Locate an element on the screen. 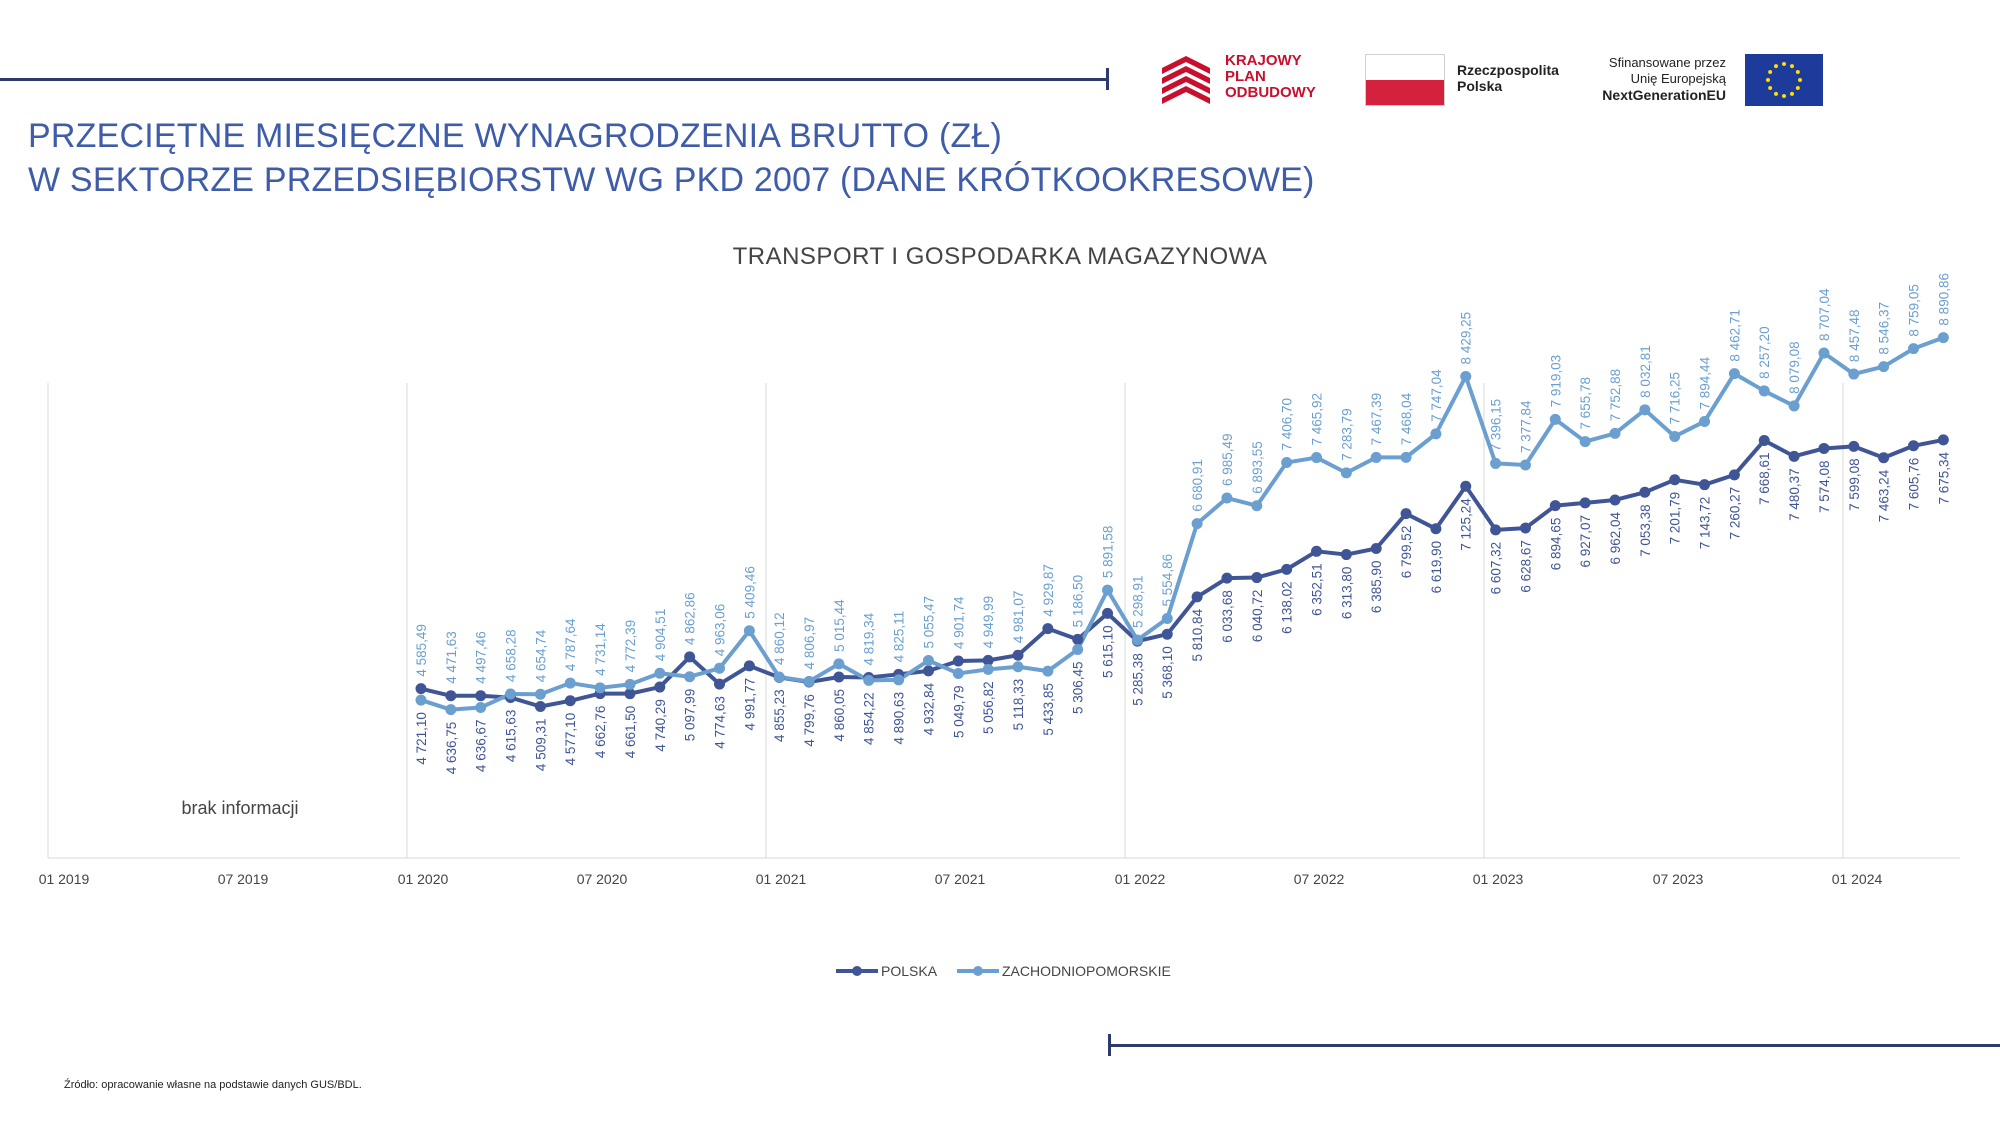 Image resolution: width=2000 pixels, height=1125 pixels. x-tick-label: 07 2021 is located at coordinates (960, 879).